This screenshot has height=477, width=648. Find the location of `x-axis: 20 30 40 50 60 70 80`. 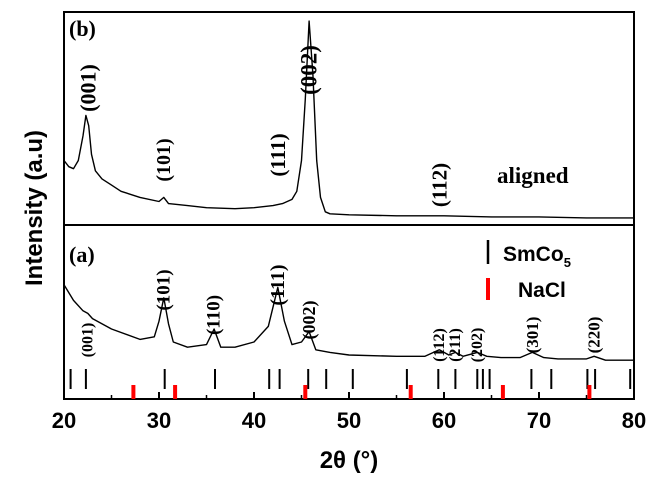

x-axis: 20 30 40 50 60 70 80 is located at coordinates (349, 412).